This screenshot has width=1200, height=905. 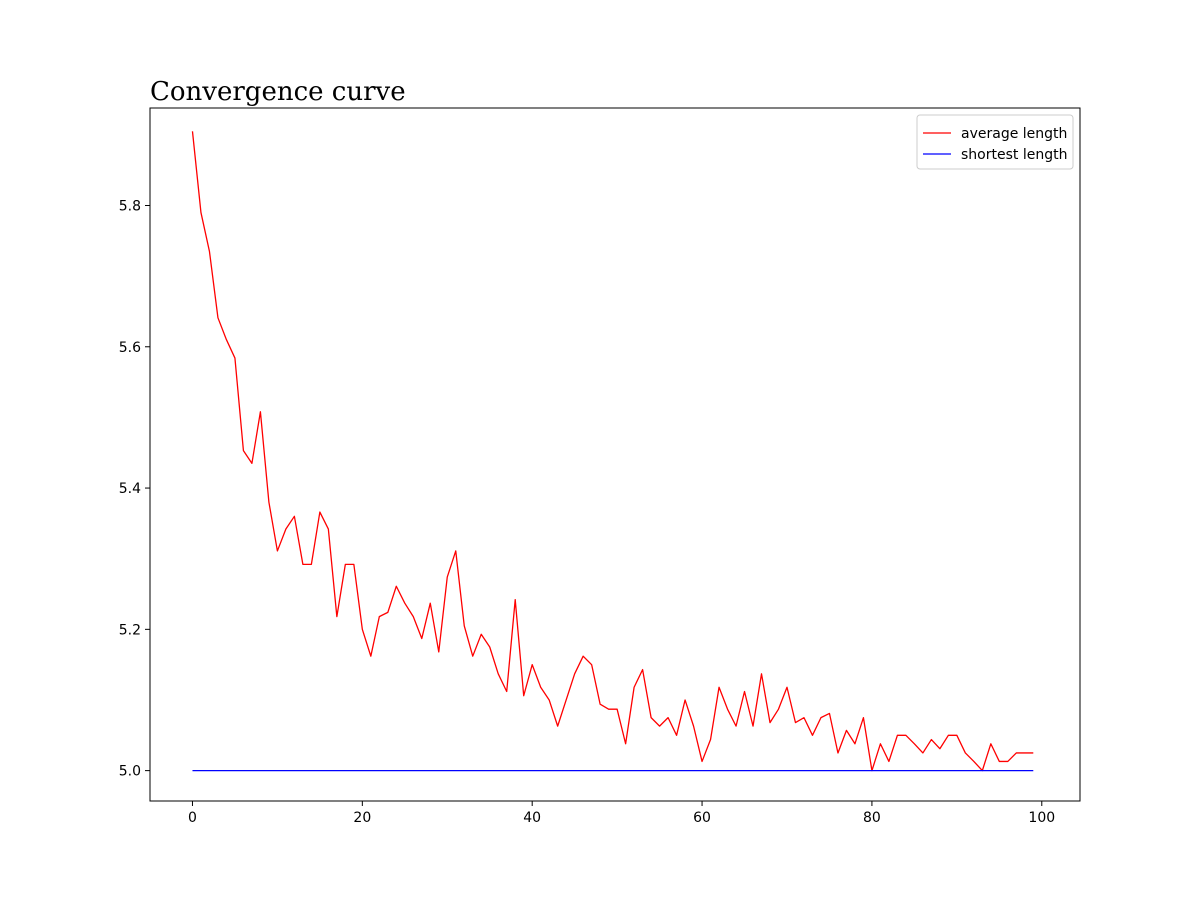 I want to click on x-axis: 0 20 40 60 80 100, so click(x=621, y=813).